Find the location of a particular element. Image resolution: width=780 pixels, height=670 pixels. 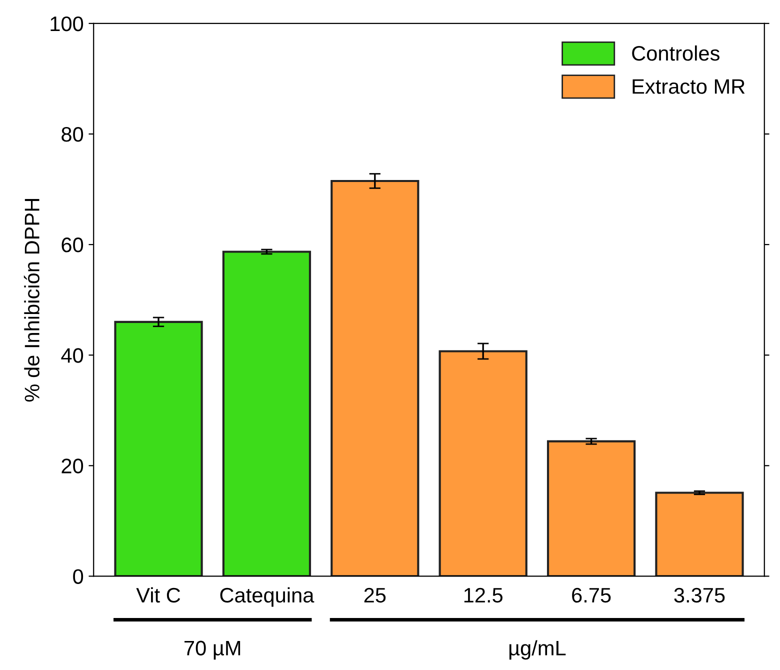

legend-label: Controles is located at coordinates (676, 53).